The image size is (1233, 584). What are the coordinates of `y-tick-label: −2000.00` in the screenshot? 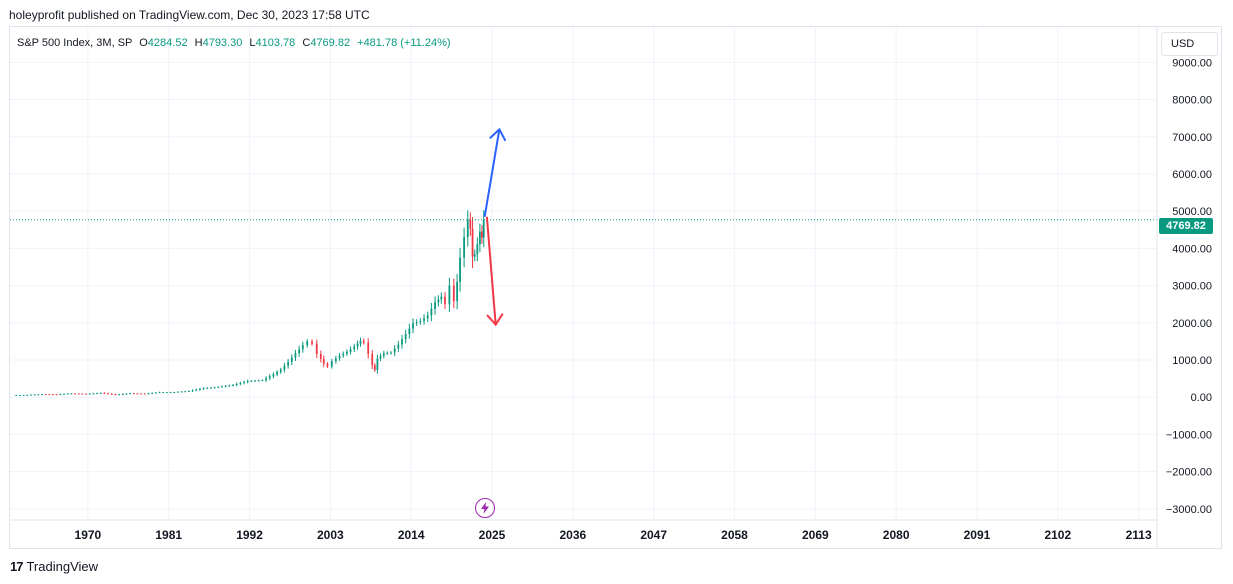 It's located at (1189, 473).